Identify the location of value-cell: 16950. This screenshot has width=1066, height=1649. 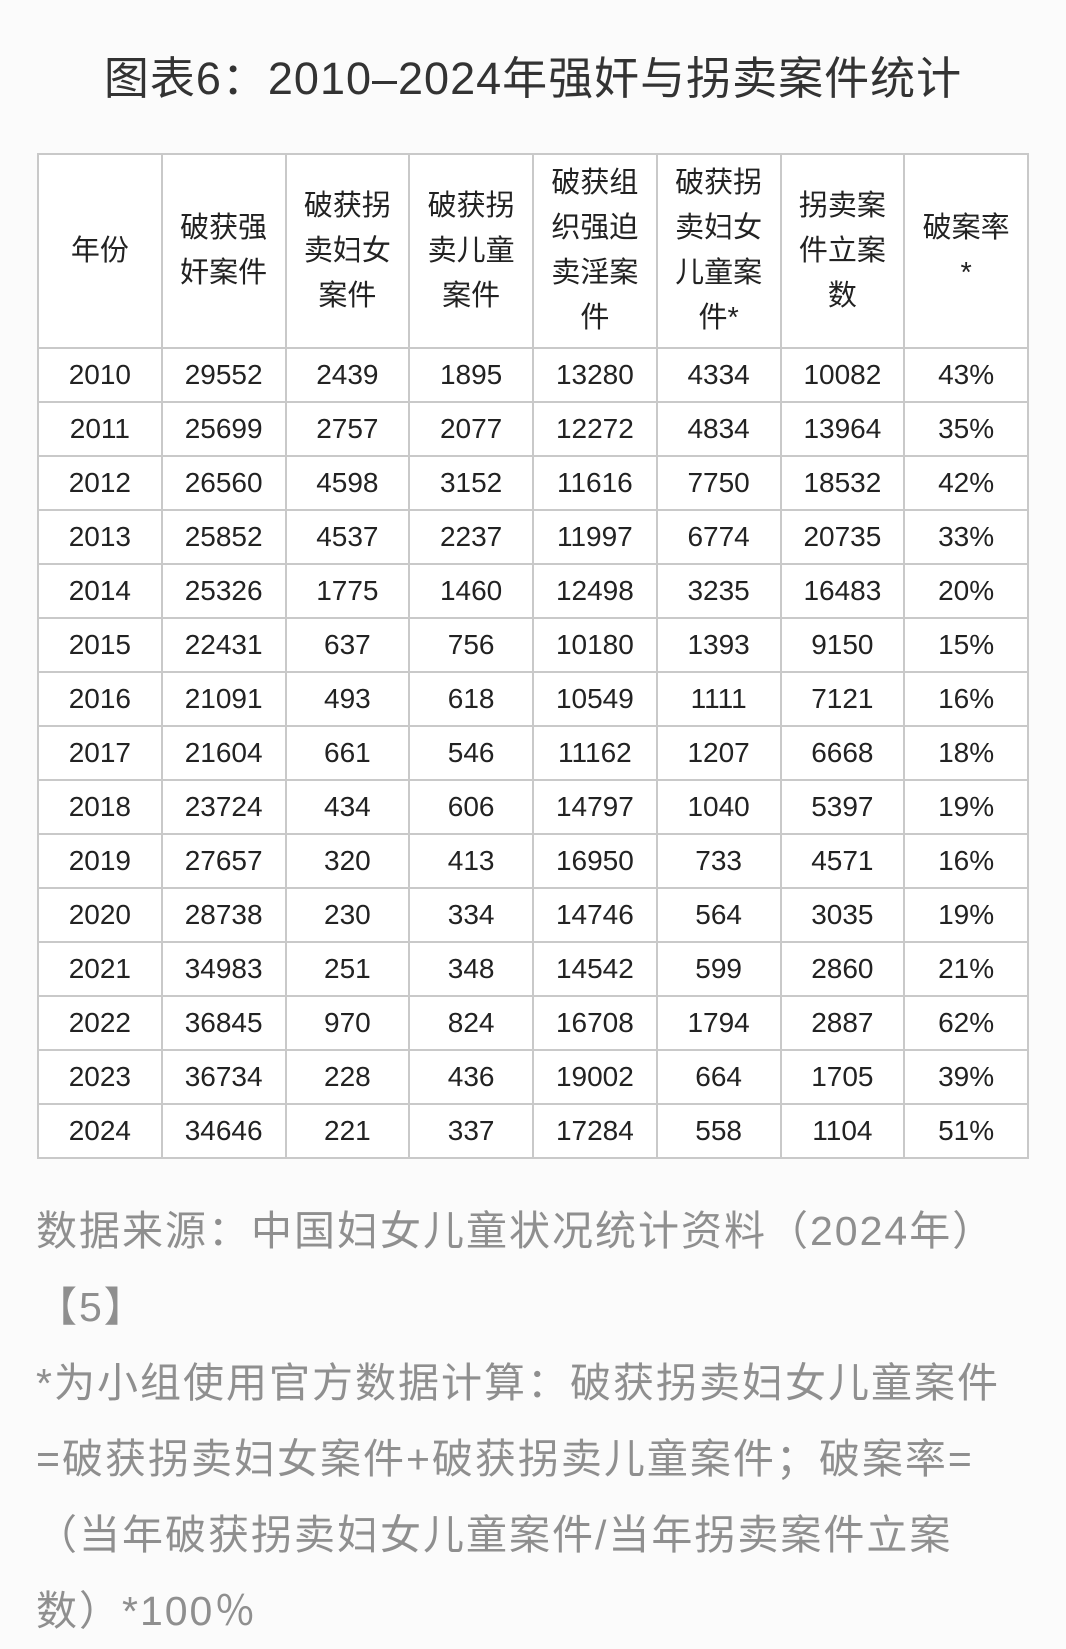
(595, 861).